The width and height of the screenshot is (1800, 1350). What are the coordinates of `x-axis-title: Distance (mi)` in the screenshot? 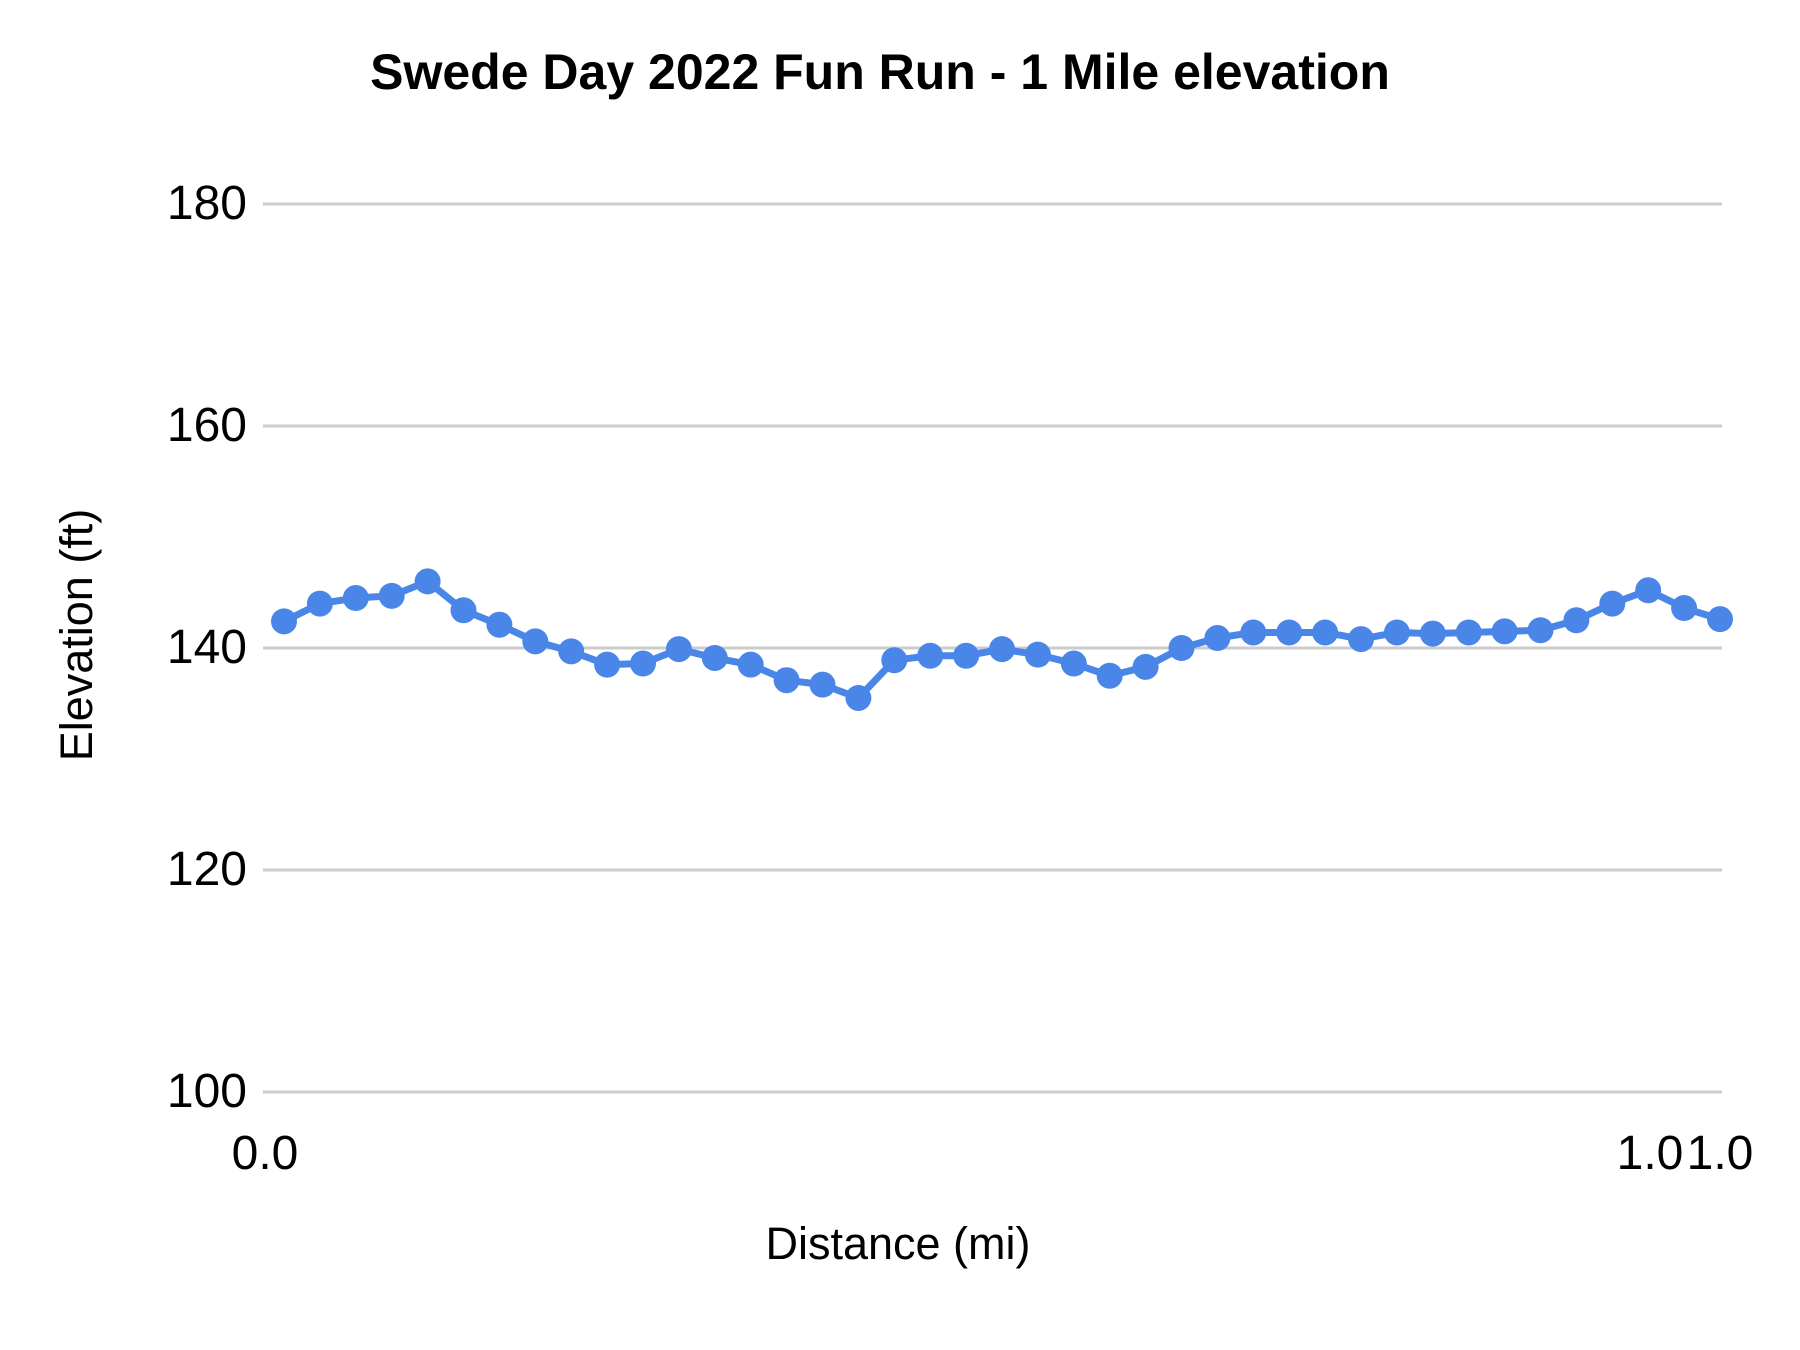 It's located at (898, 1243).